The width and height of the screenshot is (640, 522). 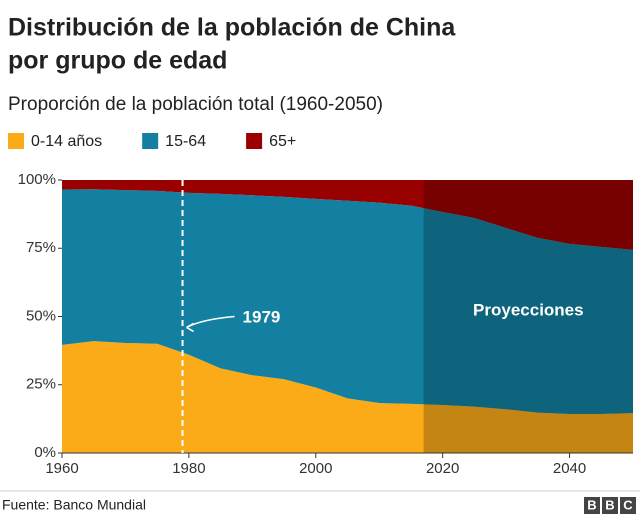 I want to click on area, so click(x=347, y=215).